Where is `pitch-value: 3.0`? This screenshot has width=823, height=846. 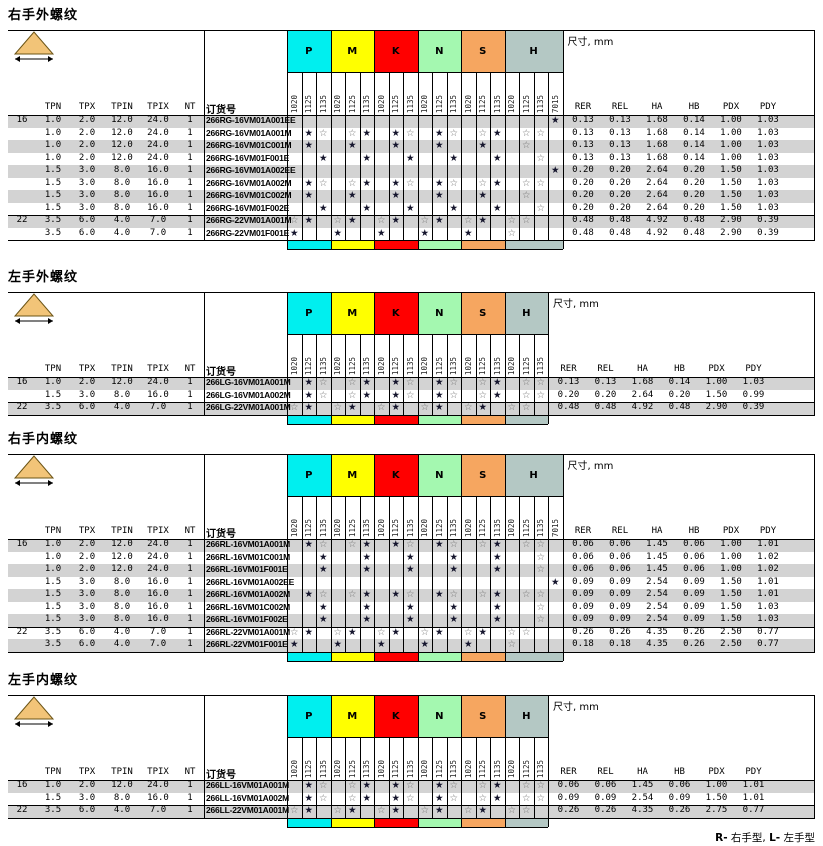
pitch-value: 3.0 is located at coordinates (87, 594).